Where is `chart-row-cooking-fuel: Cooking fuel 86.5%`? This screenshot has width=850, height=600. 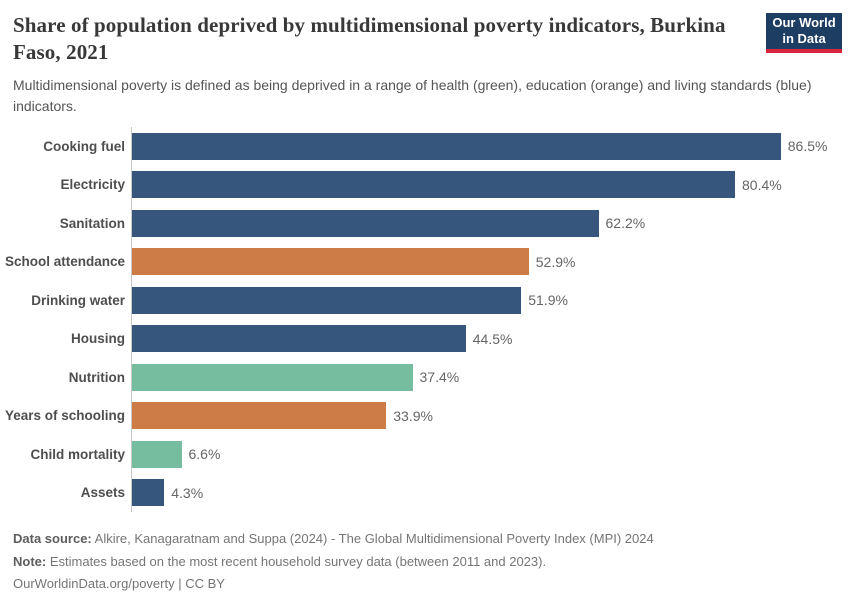
chart-row-cooking-fuel: Cooking fuel 86.5% is located at coordinates (425, 146).